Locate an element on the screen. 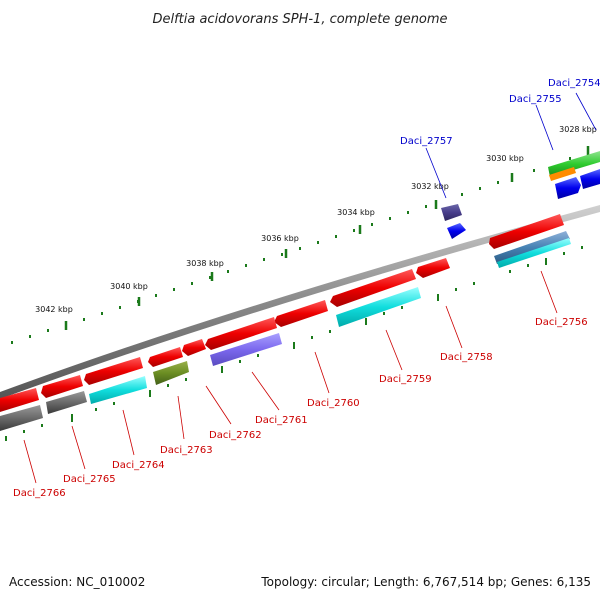 The height and width of the screenshot is (600, 600). gene-label-reverse: Daci_2764 is located at coordinates (138, 465).